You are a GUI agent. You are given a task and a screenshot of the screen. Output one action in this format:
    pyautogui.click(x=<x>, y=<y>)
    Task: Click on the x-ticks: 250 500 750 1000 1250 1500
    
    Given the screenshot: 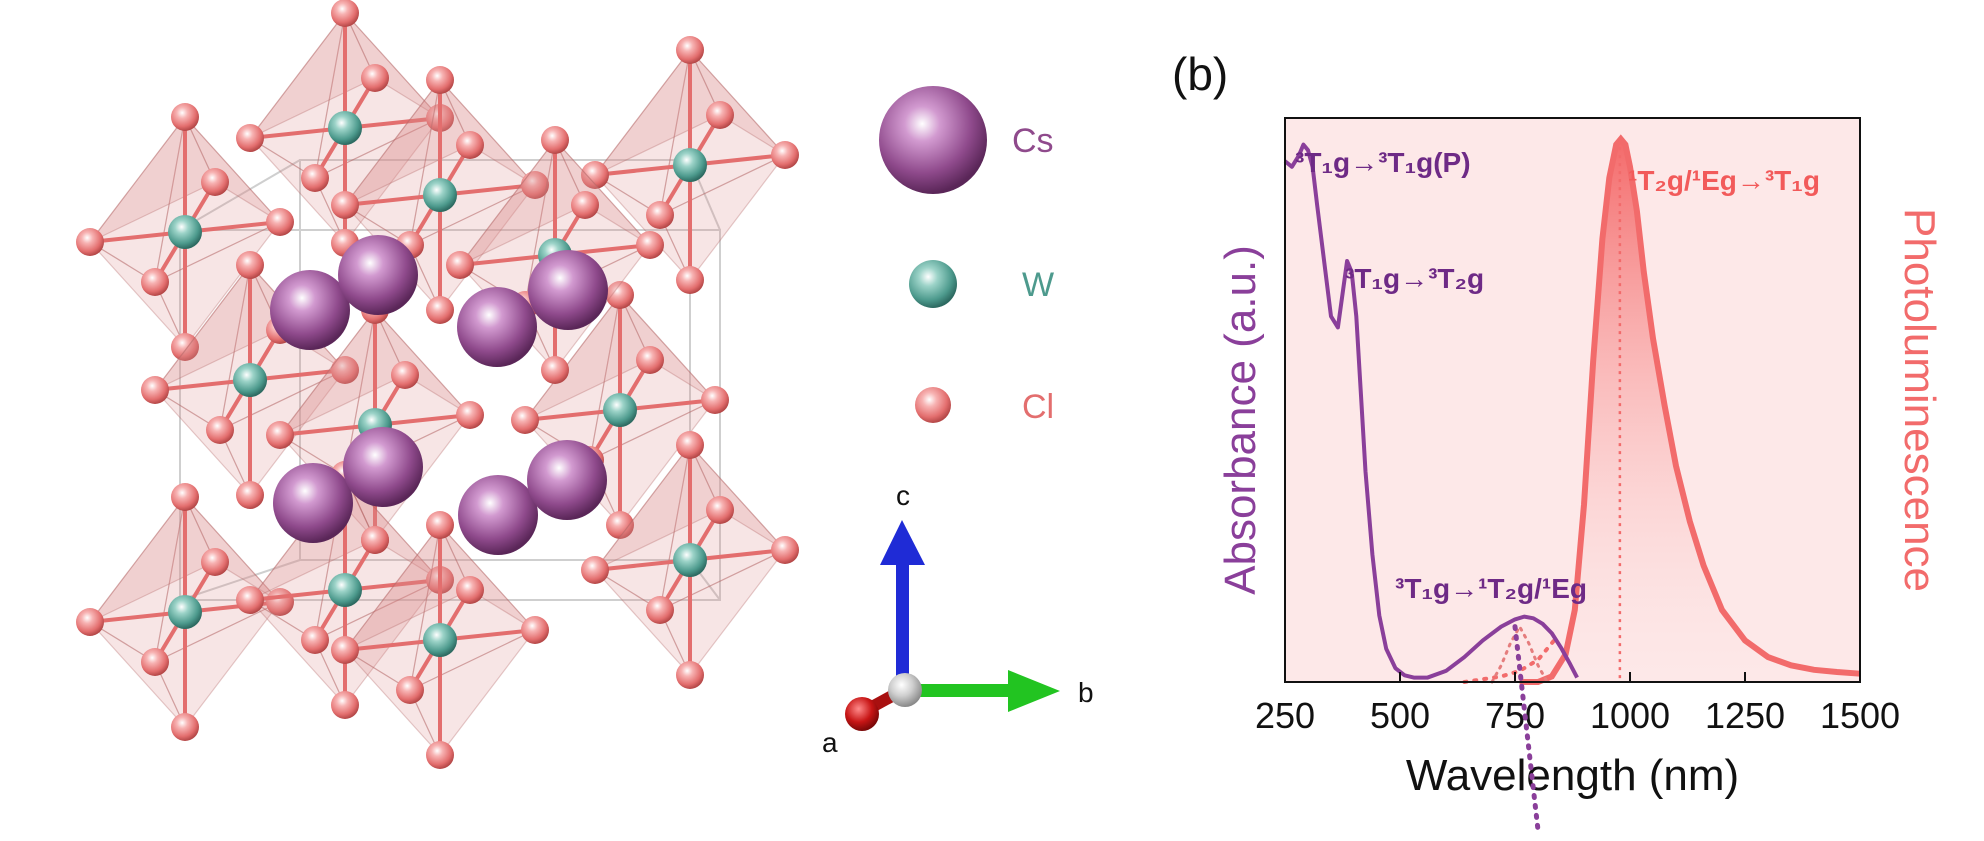 What is the action you would take?
    pyautogui.click(x=1577, y=704)
    